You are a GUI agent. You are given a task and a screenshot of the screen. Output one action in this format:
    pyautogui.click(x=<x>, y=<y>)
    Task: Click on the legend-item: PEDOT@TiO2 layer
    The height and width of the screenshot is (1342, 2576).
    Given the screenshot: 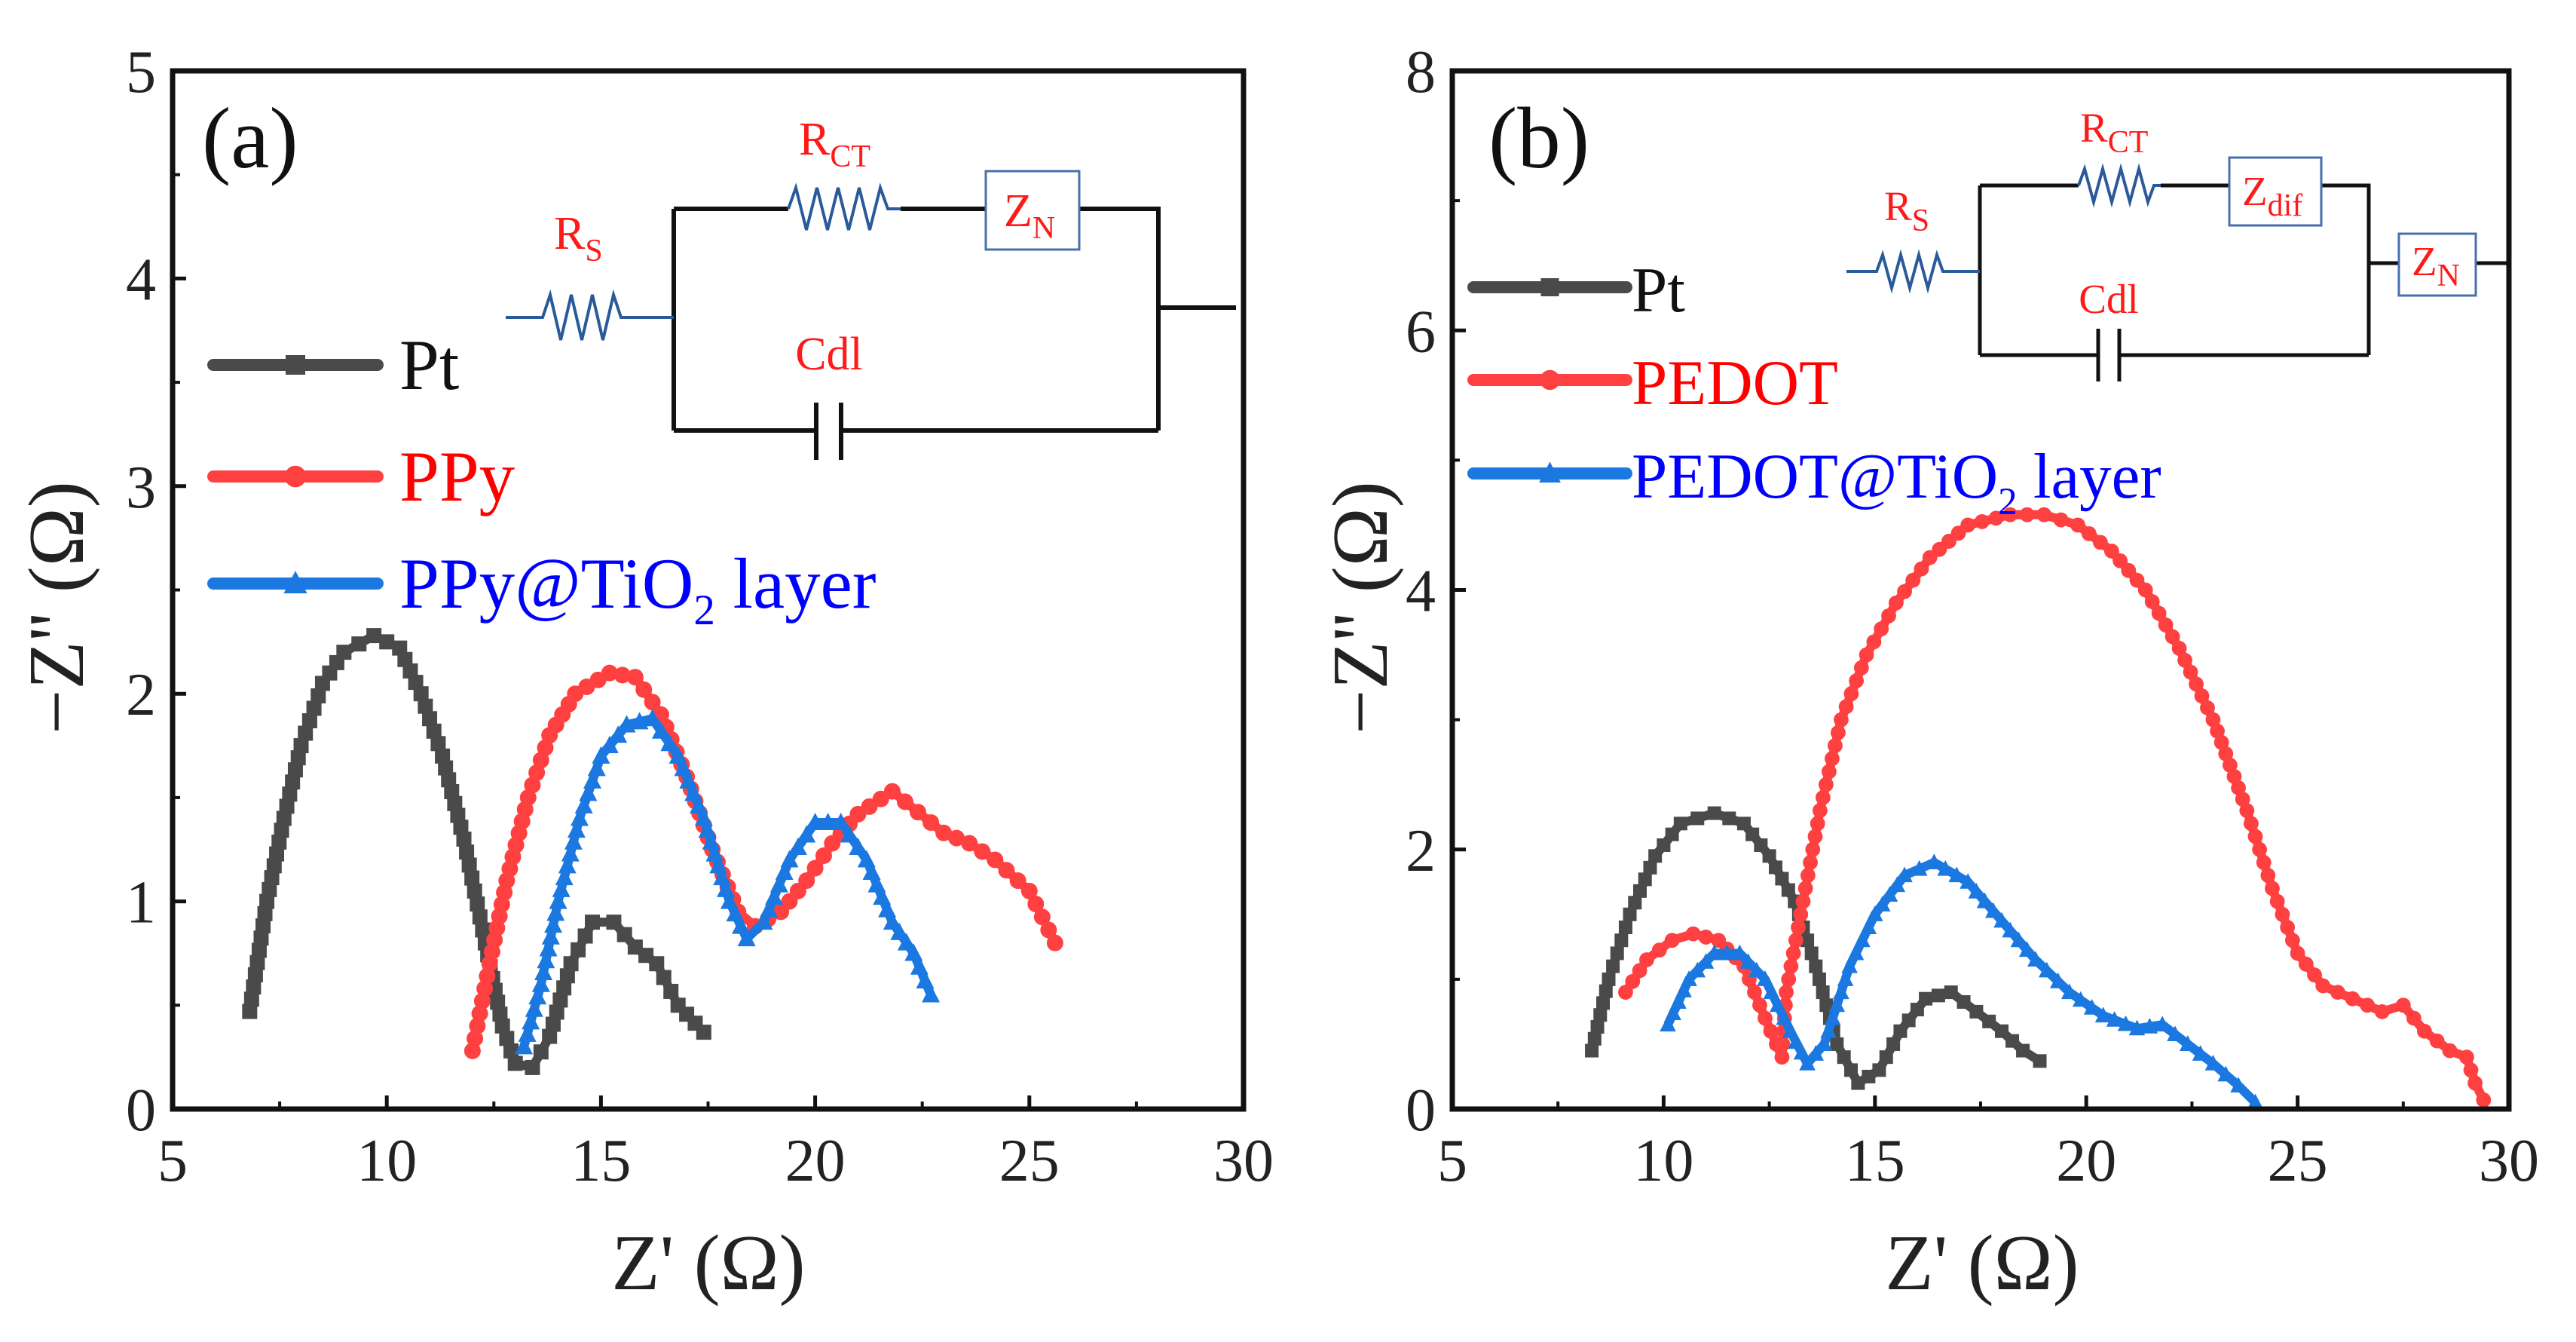 What is the action you would take?
    pyautogui.click(x=1814, y=482)
    